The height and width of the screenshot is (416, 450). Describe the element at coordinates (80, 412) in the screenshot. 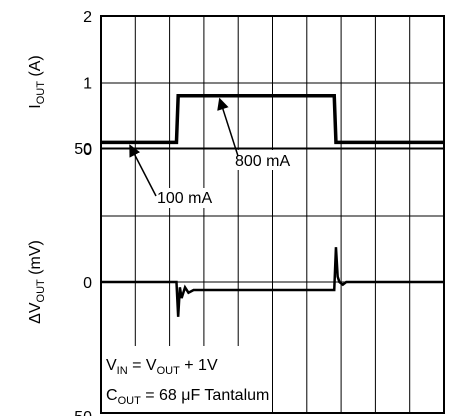

I see `bottom-y-tick-label: -50` at that location.